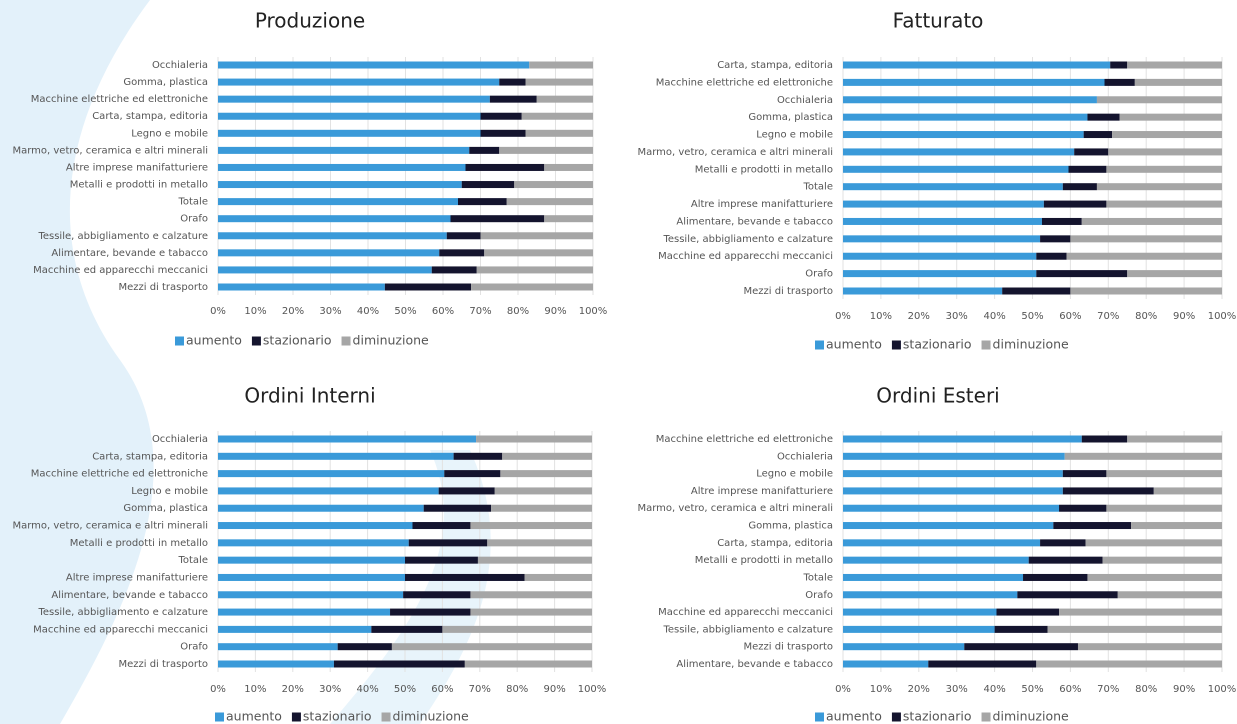 The width and height of the screenshot is (1237, 724). I want to click on y-tick-label: Marmo, vetro, ceramica e altri minerali, so click(110, 526).